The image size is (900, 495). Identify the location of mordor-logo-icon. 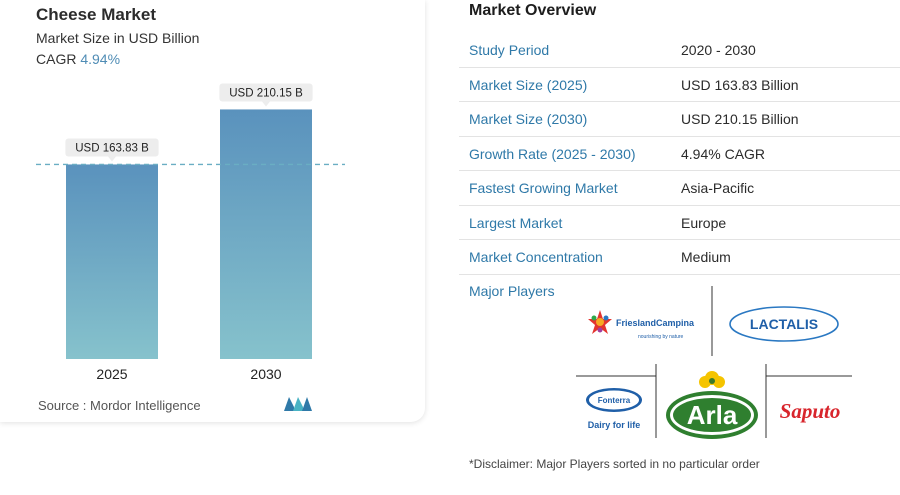
(298, 404).